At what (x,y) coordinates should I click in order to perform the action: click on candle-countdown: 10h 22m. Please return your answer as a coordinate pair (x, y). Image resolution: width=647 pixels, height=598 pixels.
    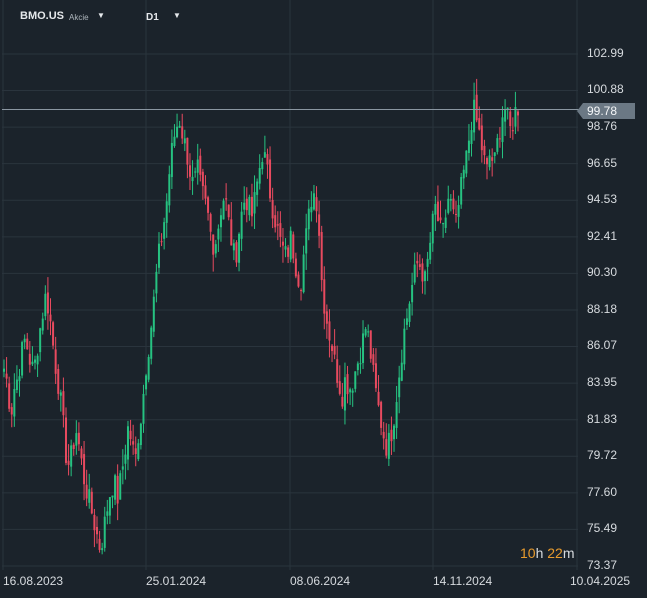
    Looking at the image, I should click on (547, 553).